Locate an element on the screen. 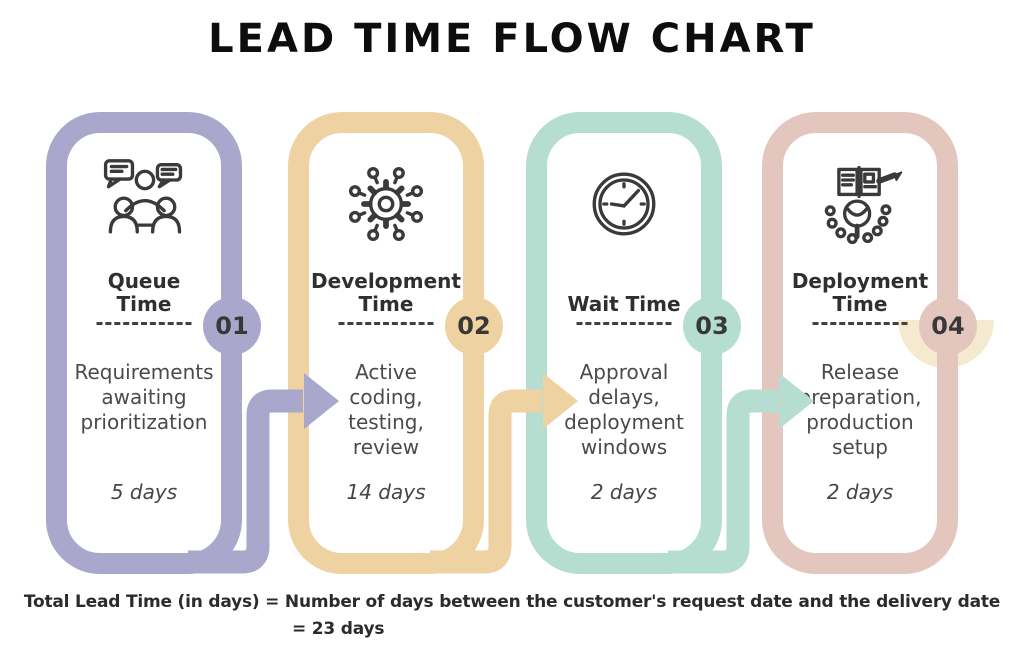 The image size is (1024, 657). stage-description: Approval delays, deployment windows is located at coordinates (624, 409).